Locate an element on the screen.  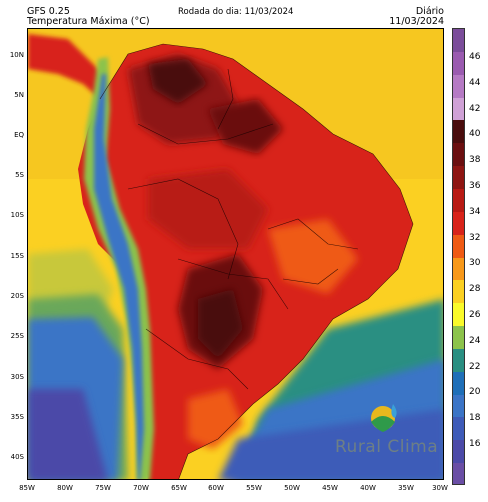
forecast-date: 11/03/2024 is located at coordinates (416, 21).